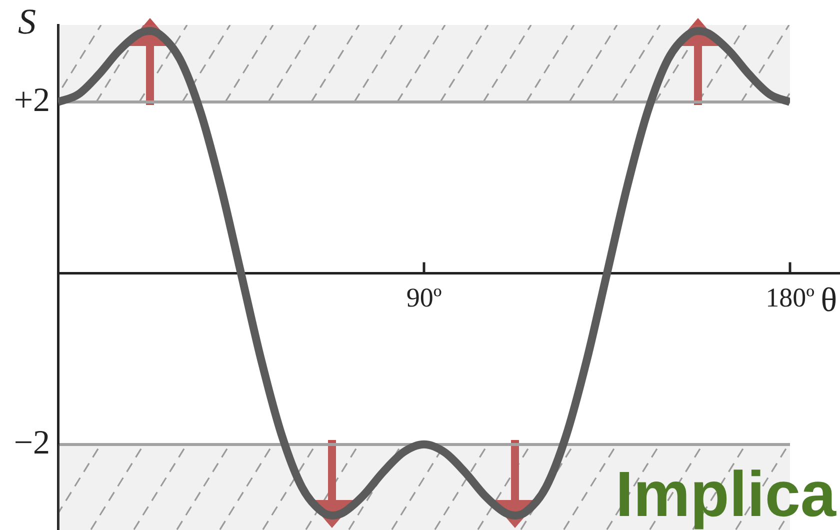 The height and width of the screenshot is (530, 840). Describe the element at coordinates (424, 297) in the screenshot. I see `x-tick-label: 90º` at that location.